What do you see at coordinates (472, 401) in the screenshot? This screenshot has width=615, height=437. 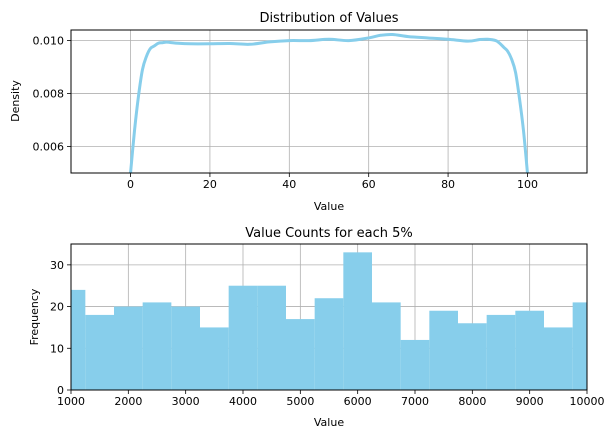 I see `histogram-x-tick-label: 8000` at bounding box center [472, 401].